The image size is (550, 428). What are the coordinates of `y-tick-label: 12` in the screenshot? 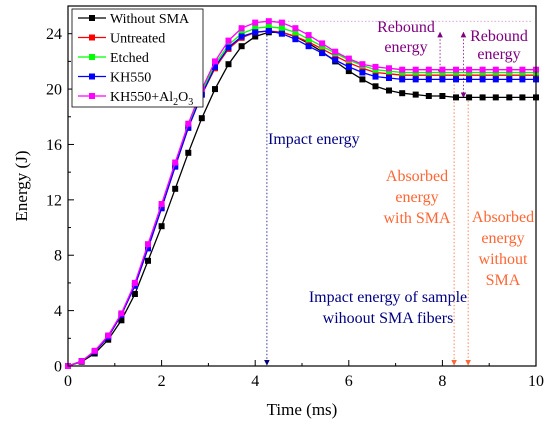 It's located at (54, 200).